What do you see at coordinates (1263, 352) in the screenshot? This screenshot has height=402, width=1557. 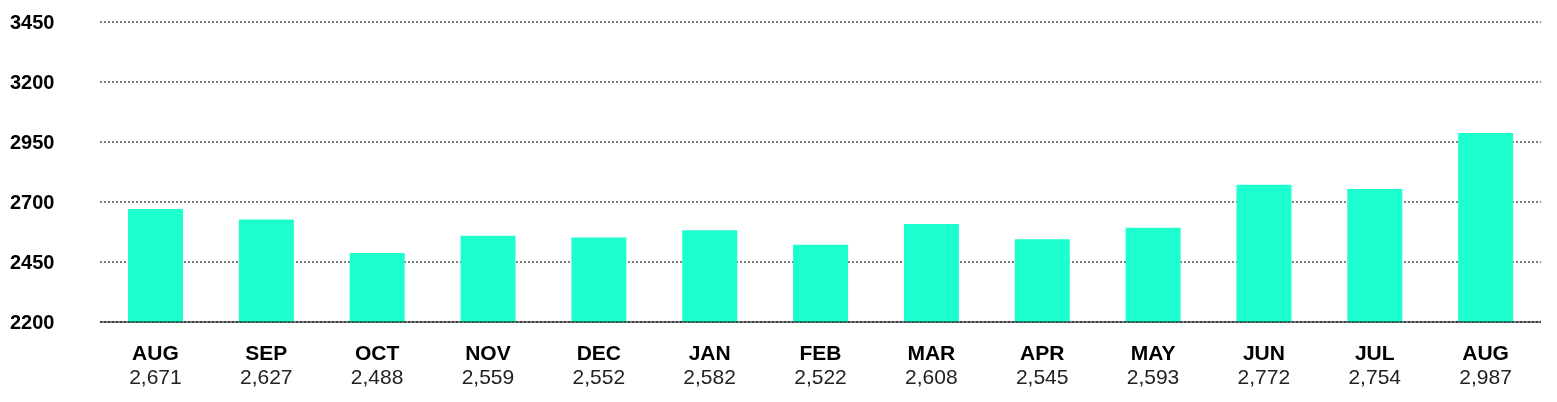 I see `x-tick-label: JUN` at bounding box center [1263, 352].